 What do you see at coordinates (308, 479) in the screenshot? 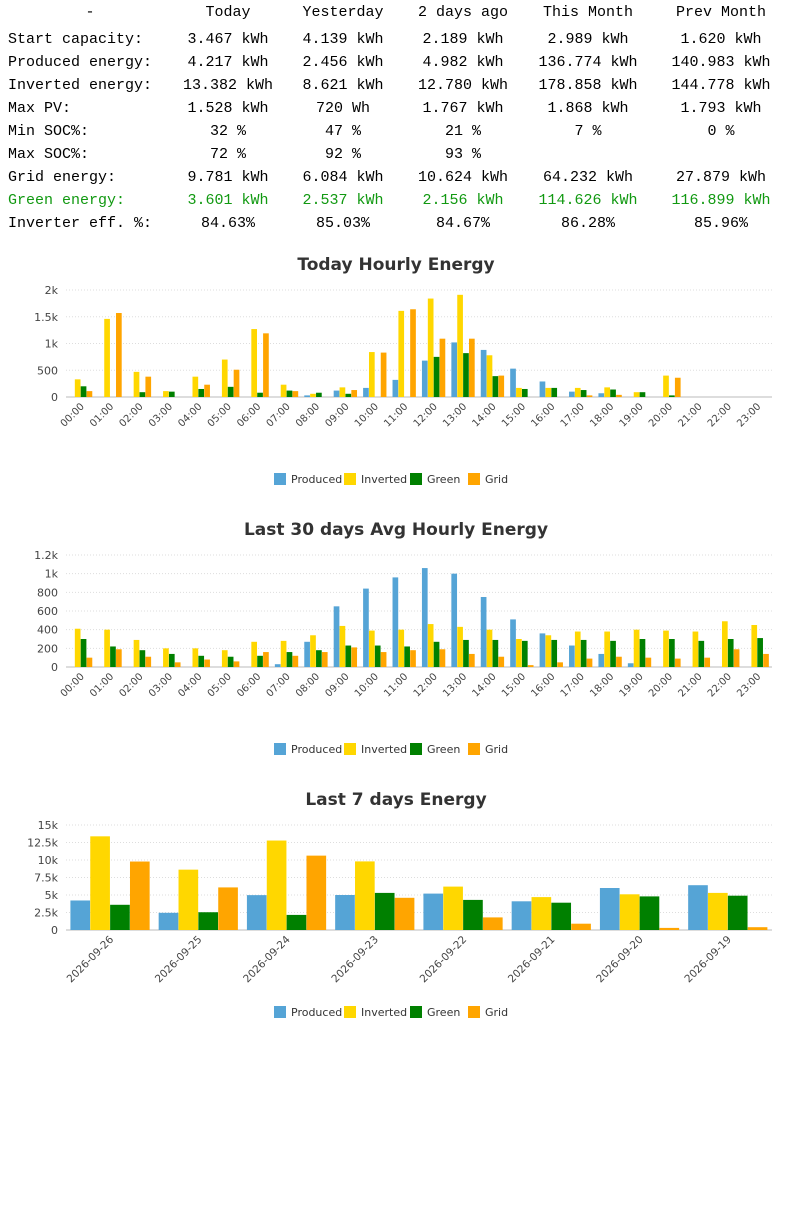
I see `legend-item-produced: Produced` at bounding box center [308, 479].